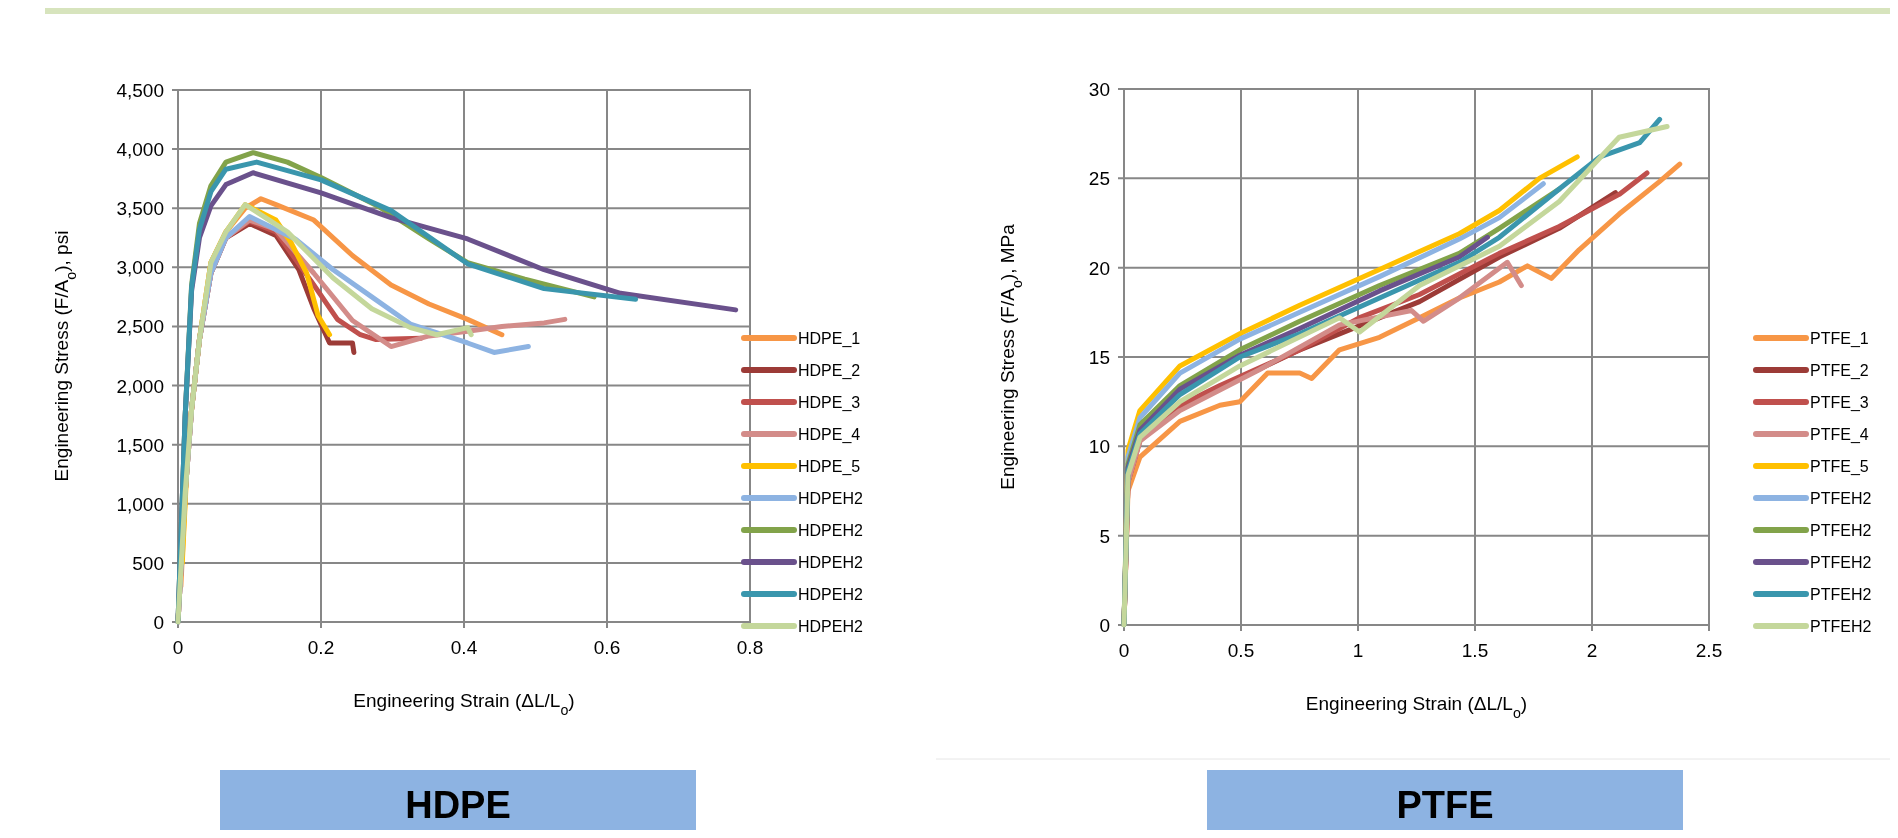  I want to click on x-tick-label: 0.2, so click(321, 647).